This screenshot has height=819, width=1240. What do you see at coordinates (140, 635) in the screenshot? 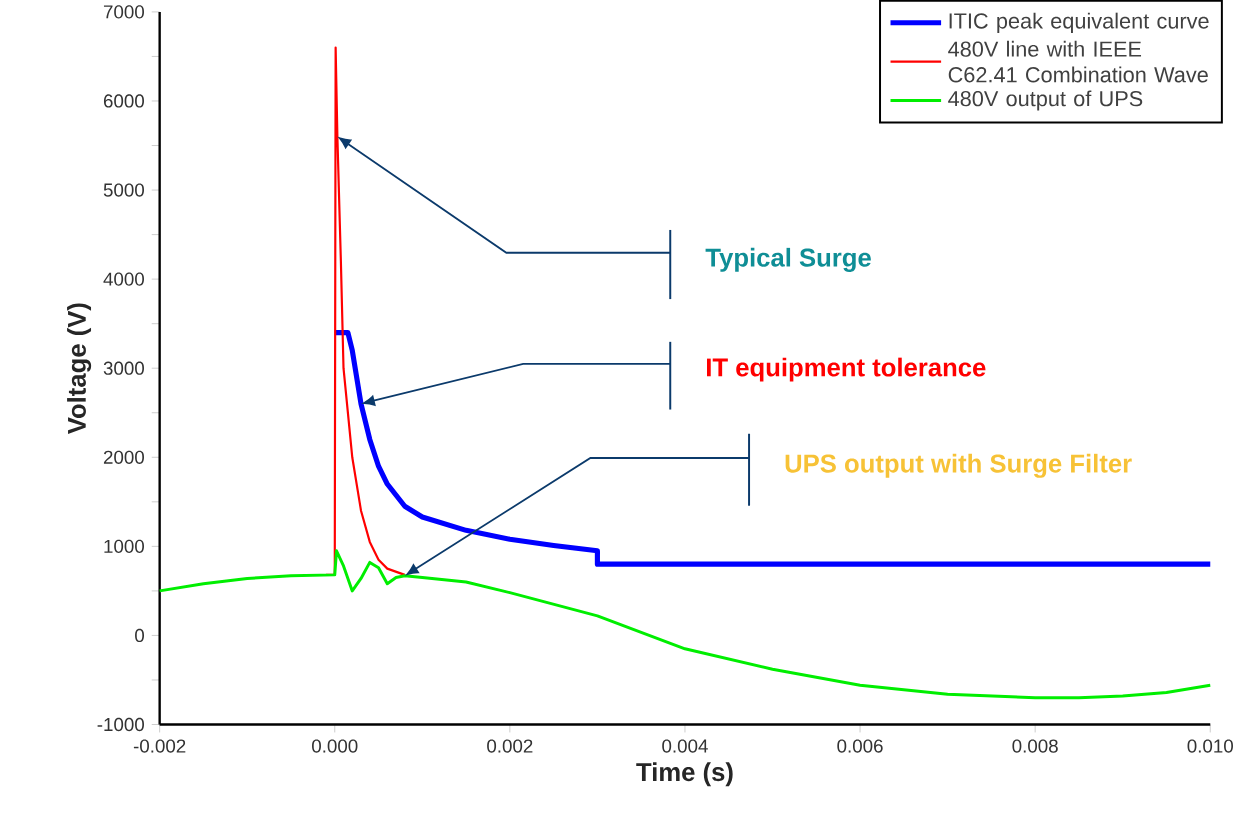
I see `y-tick-label: 0` at bounding box center [140, 635].